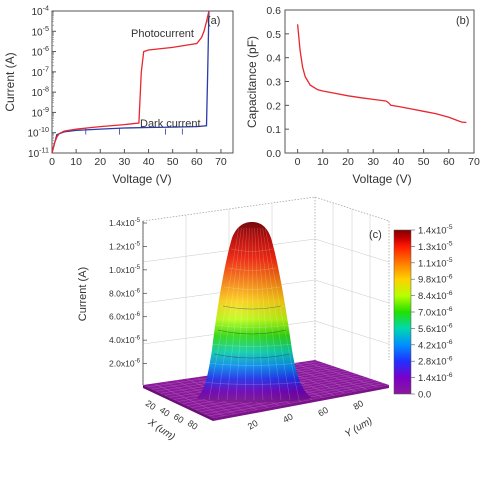 The width and height of the screenshot is (491, 491). Describe the element at coordinates (435, 329) in the screenshot. I see `panel-c-colorbar-tick-label: 5.6x10⁻⁶` at that location.